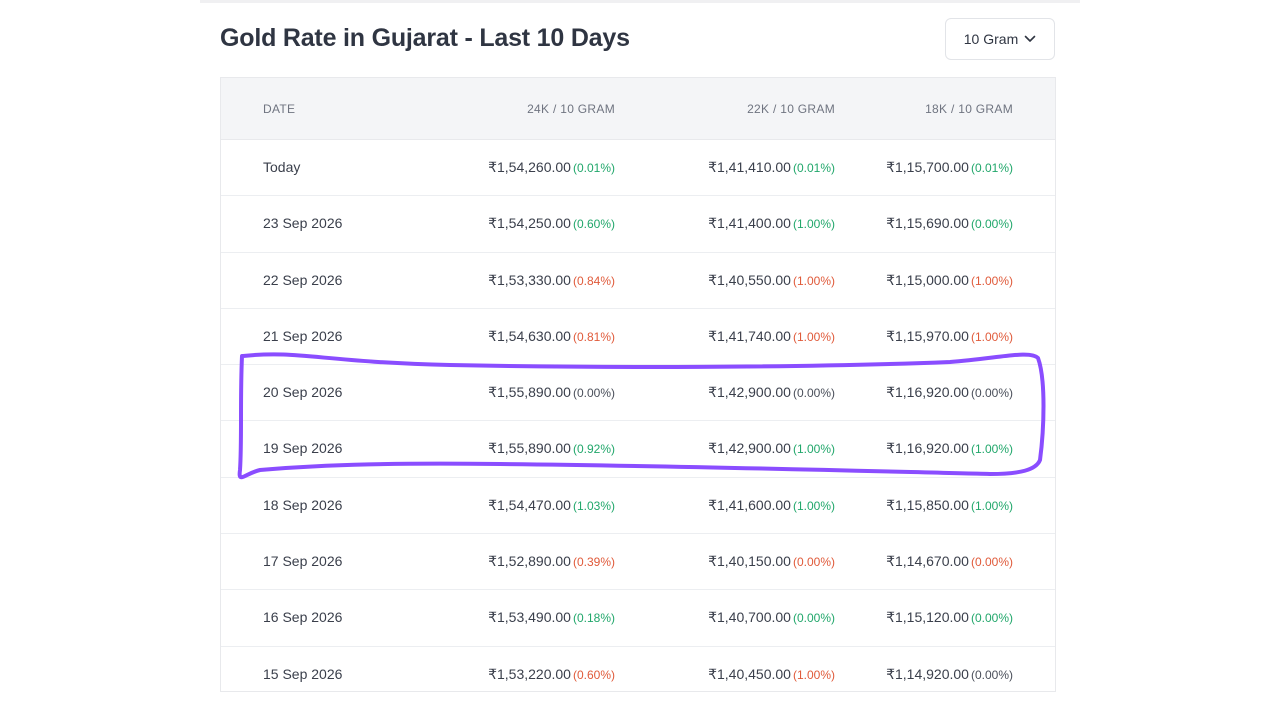 The image size is (1280, 720). I want to click on column-header-18k: 18K / 10 GRAM, so click(969, 109).